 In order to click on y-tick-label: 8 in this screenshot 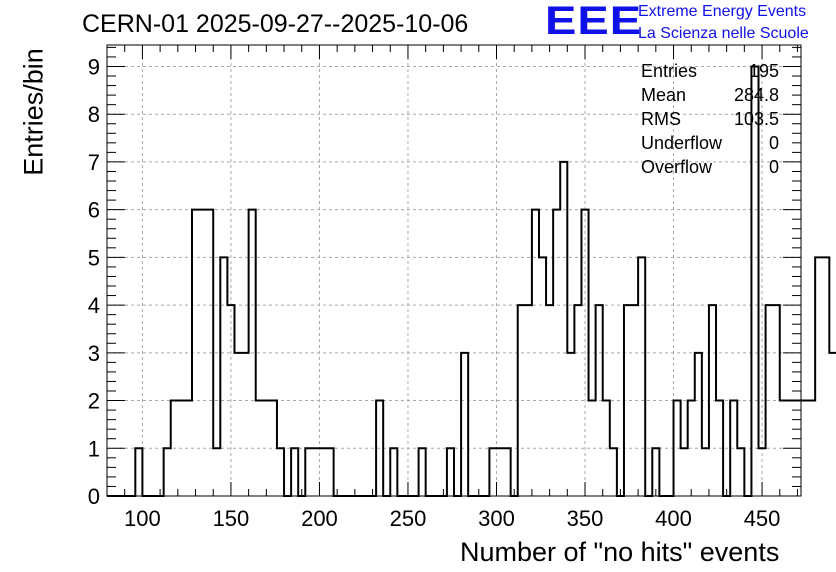, I will do `click(94, 114)`.